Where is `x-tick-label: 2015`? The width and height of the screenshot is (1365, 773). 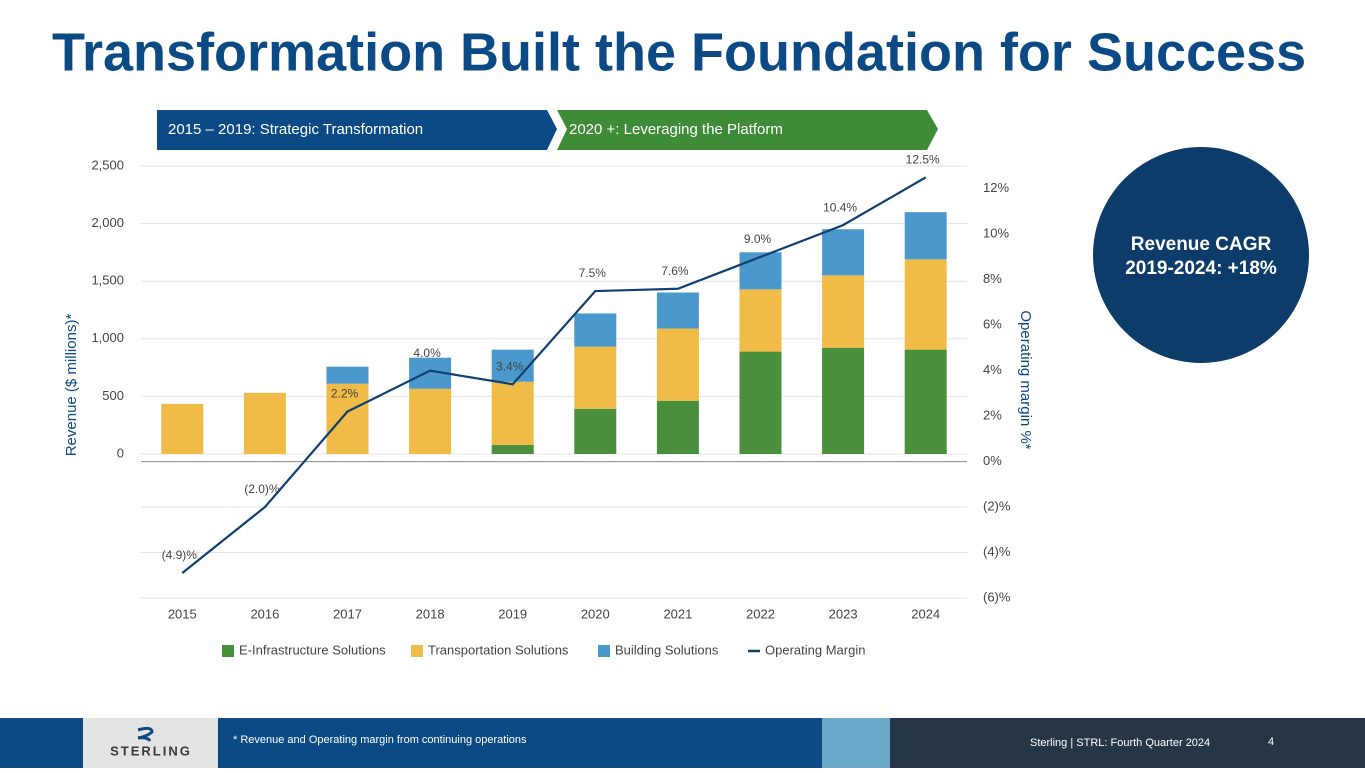
x-tick-label: 2015 is located at coordinates (182, 613).